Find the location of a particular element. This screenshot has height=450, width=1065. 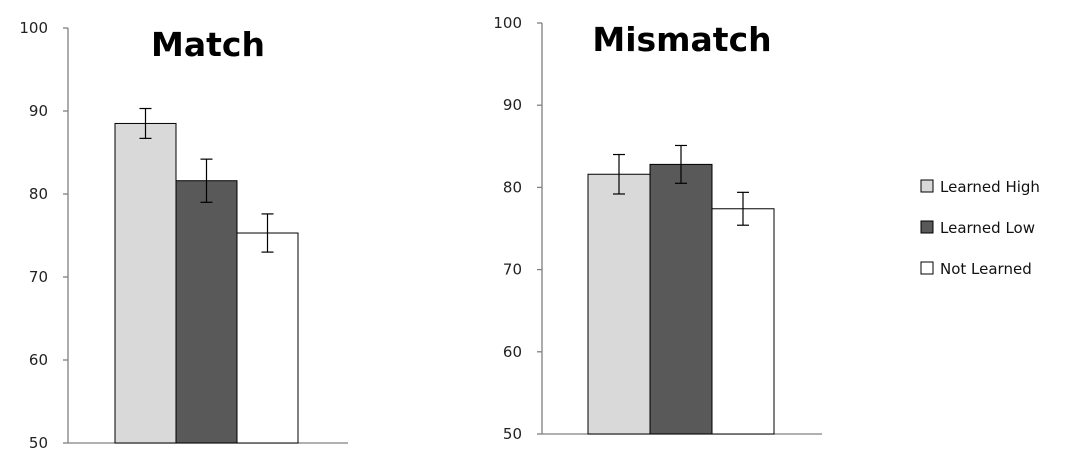

legend-item-not-learned: Not Learned is located at coordinates (976, 269).